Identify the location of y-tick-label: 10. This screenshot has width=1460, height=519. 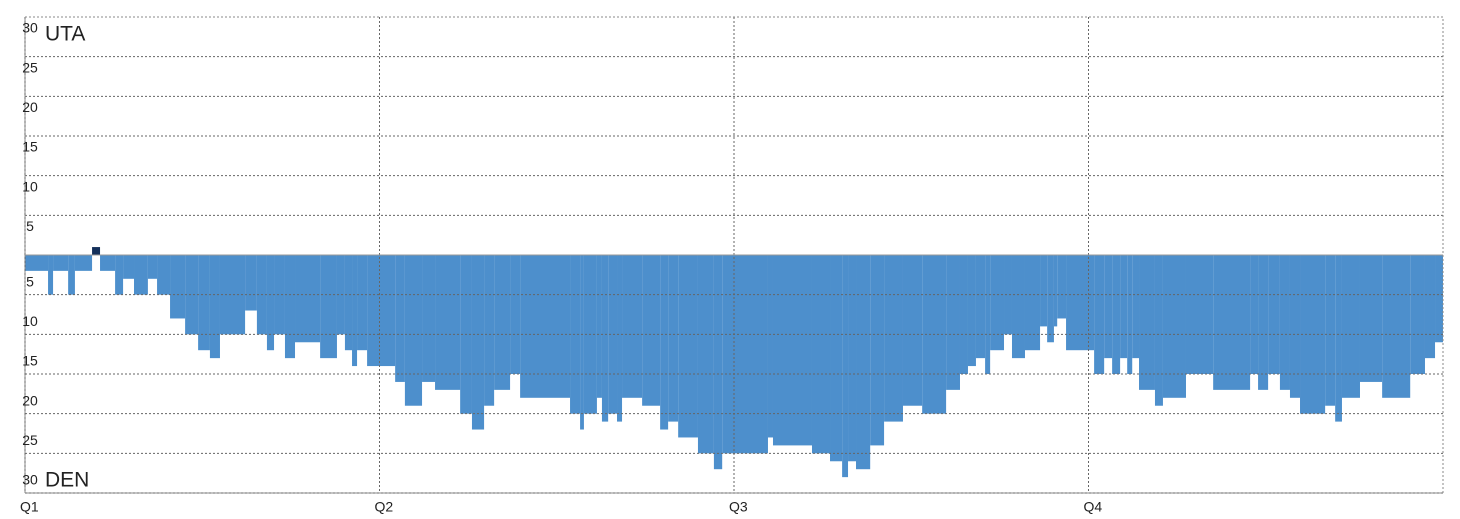
(30, 186).